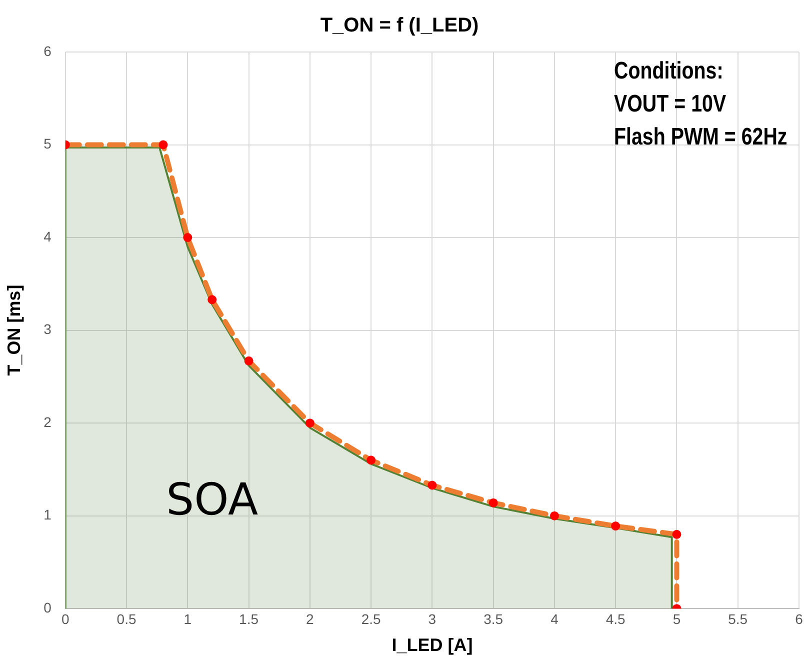  I want to click on x-axis-title: I_LED [A], so click(432, 645).